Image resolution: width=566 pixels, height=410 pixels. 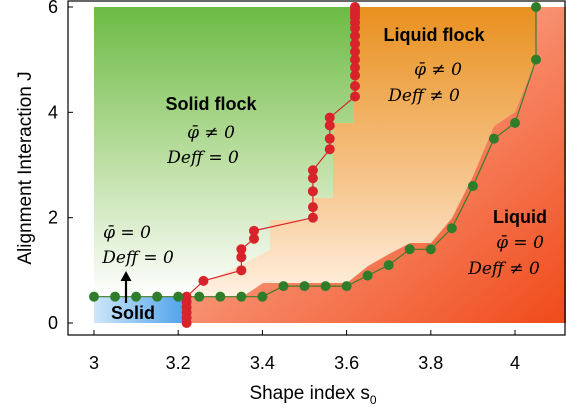 What do you see at coordinates (211, 104) in the screenshot?
I see `solid-flock-label: Solid flock` at bounding box center [211, 104].